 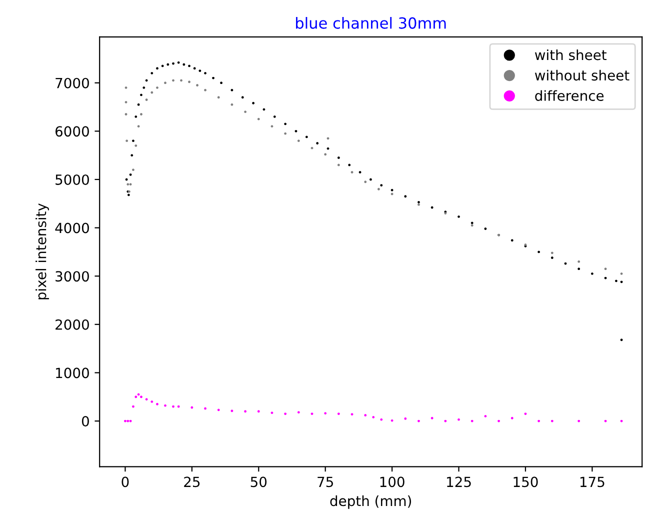 What do you see at coordinates (325, 482) in the screenshot?
I see `x-tick-label: 75` at bounding box center [325, 482].